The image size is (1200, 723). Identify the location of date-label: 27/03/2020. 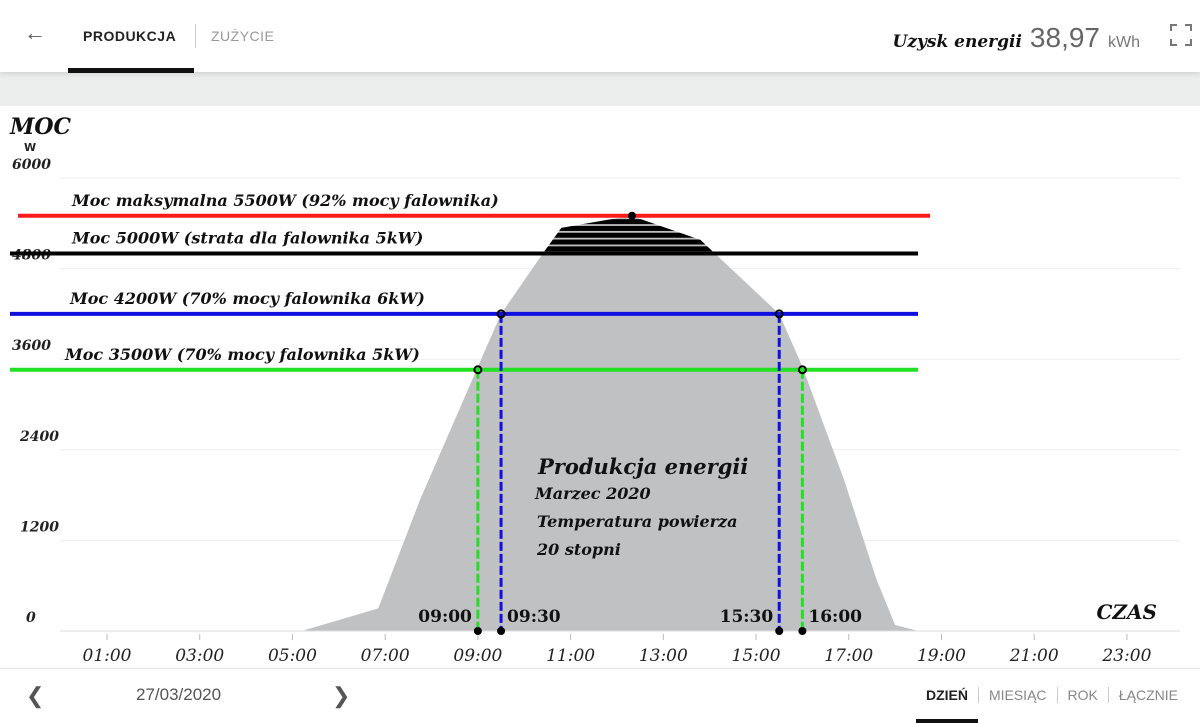
(179, 694).